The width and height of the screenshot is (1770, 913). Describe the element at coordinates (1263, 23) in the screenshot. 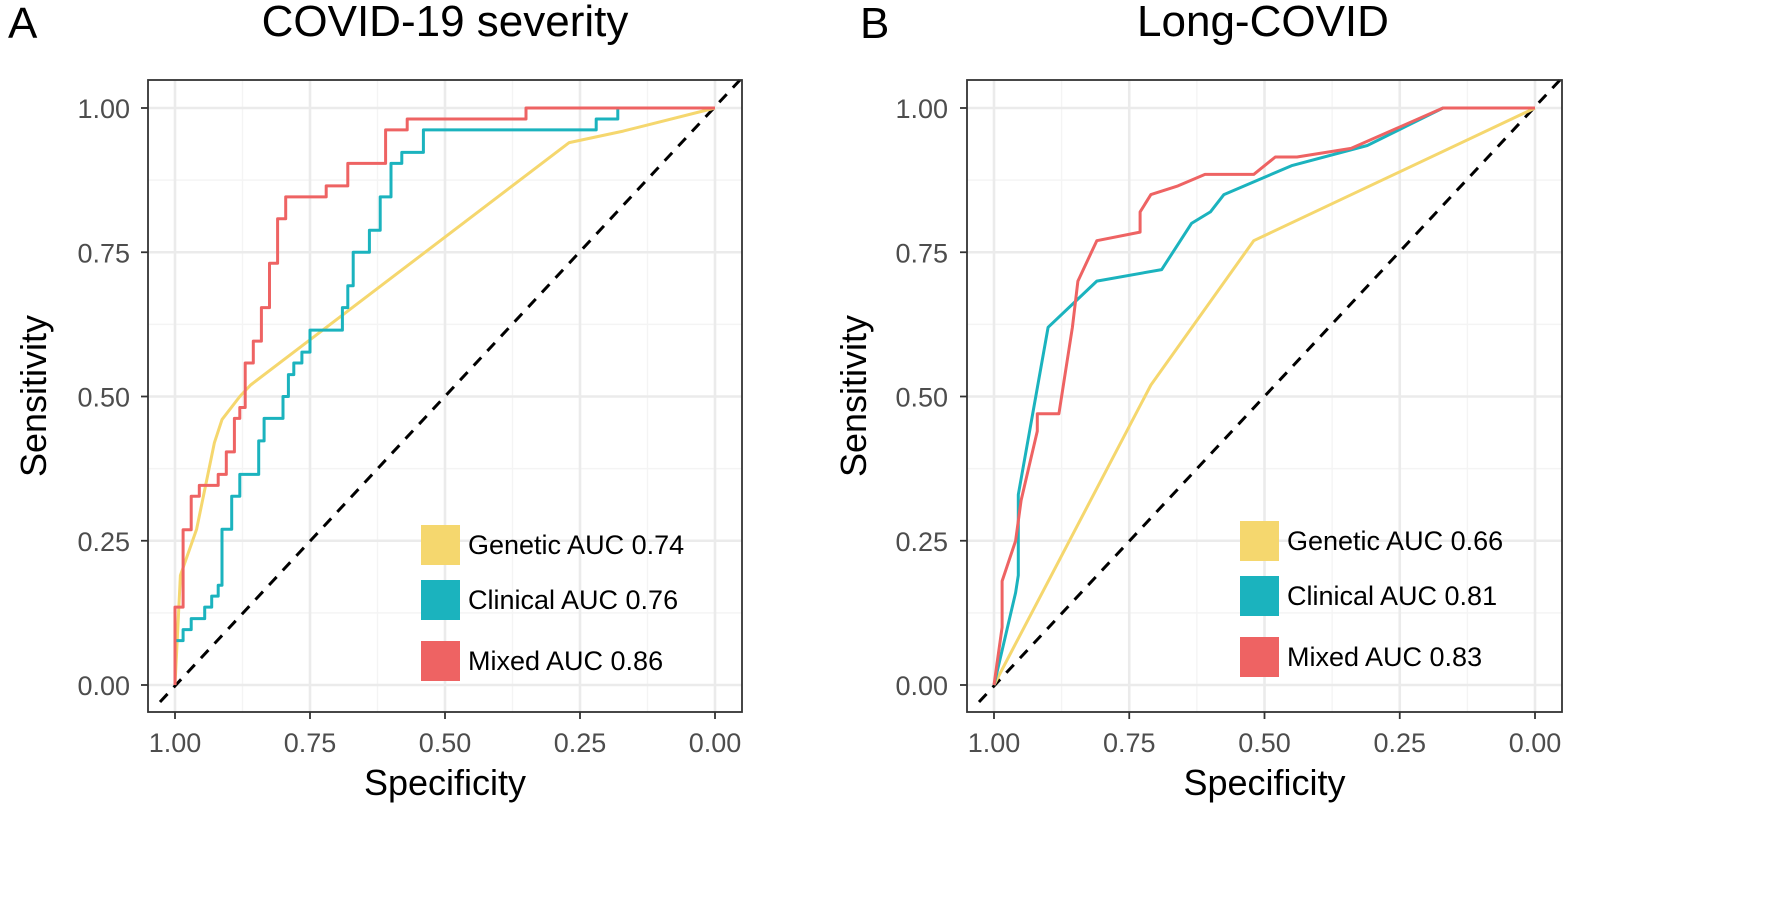

I see `panel-title: Long-COVID` at that location.